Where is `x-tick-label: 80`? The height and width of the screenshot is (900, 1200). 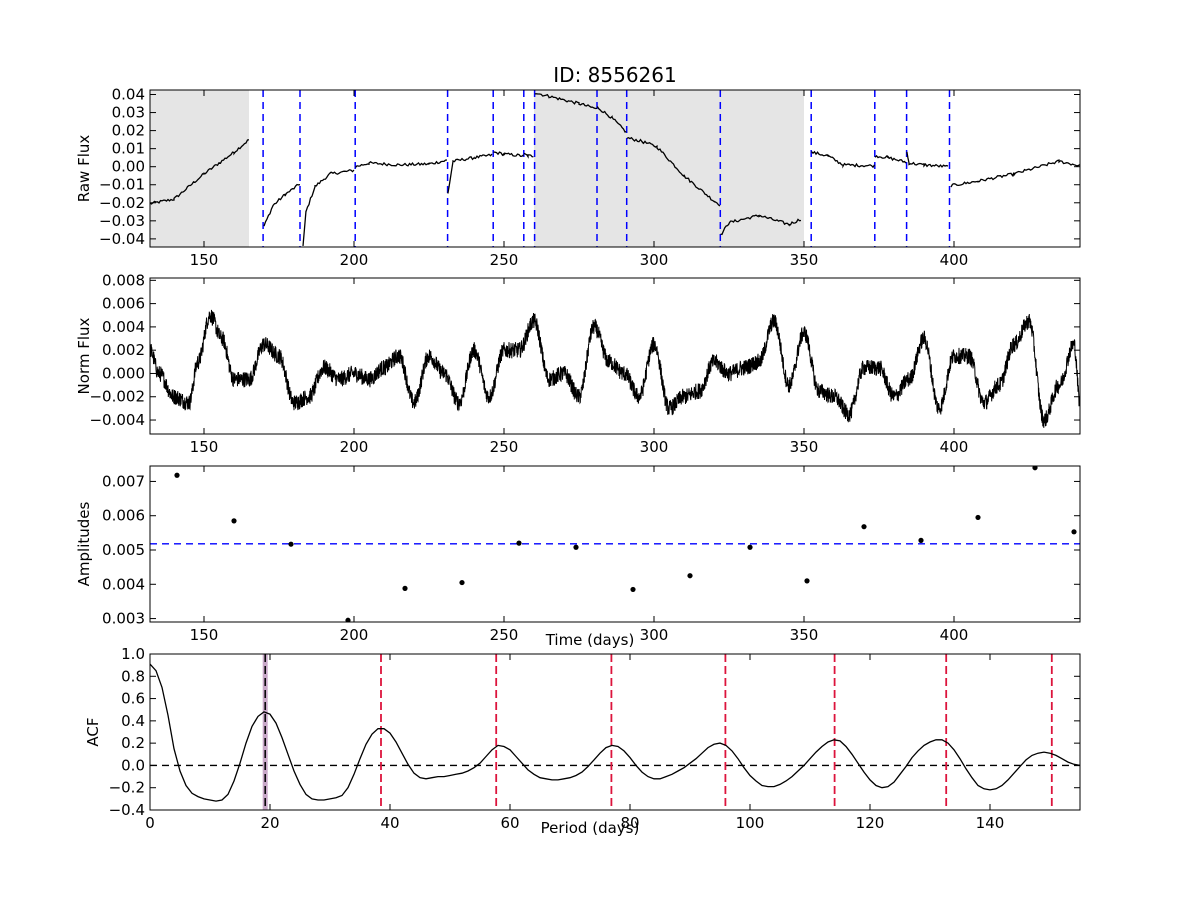 x-tick-label: 80 is located at coordinates (629, 823).